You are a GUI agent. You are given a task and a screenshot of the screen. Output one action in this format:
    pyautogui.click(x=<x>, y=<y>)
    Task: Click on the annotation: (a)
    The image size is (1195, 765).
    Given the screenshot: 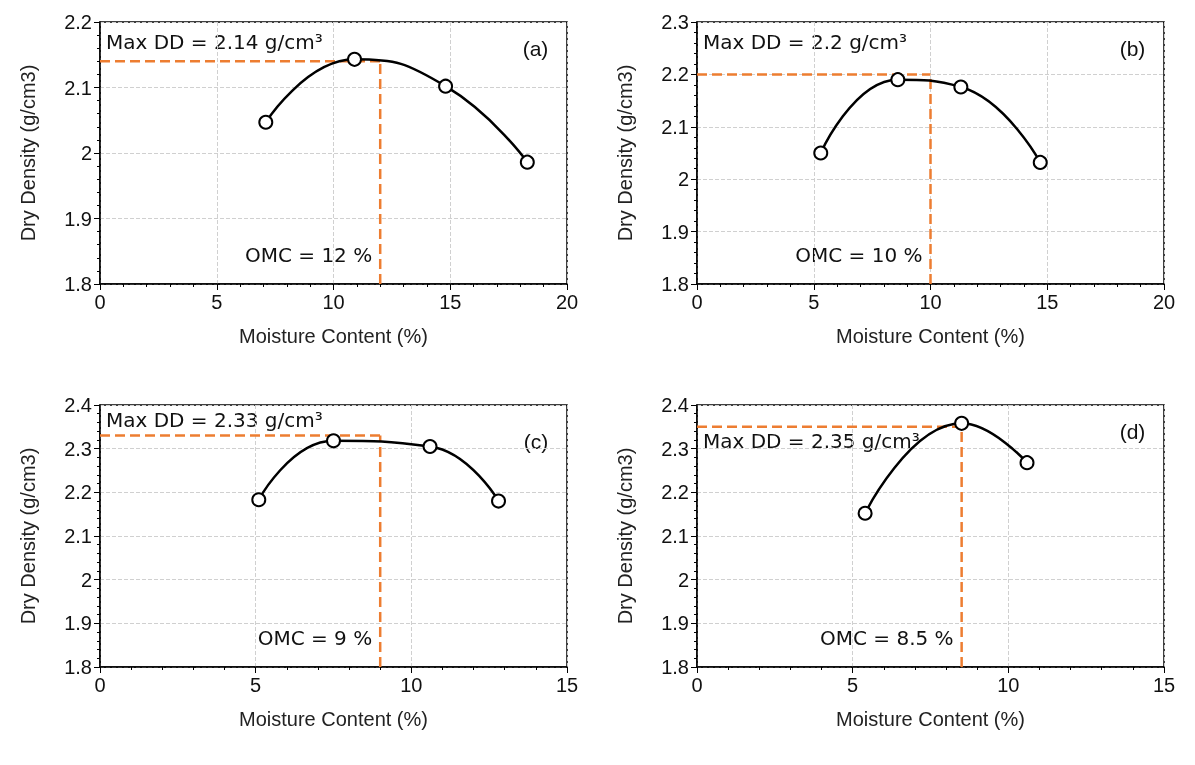 What is the action you would take?
    pyautogui.click(x=535, y=48)
    